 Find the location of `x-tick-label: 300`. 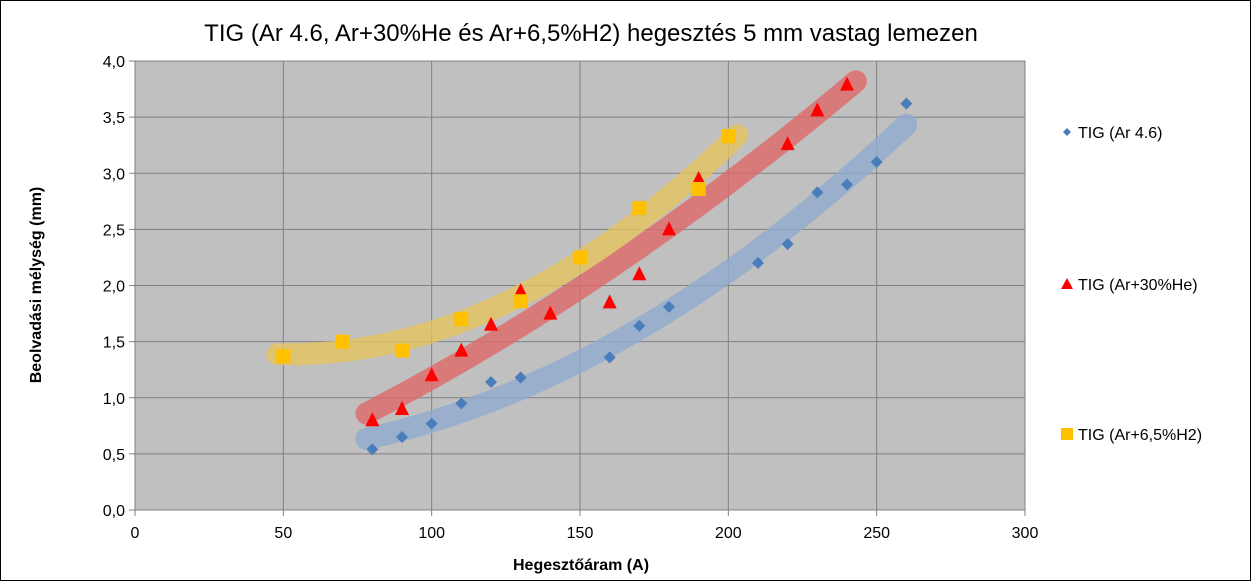

x-tick-label: 300 is located at coordinates (1025, 533).